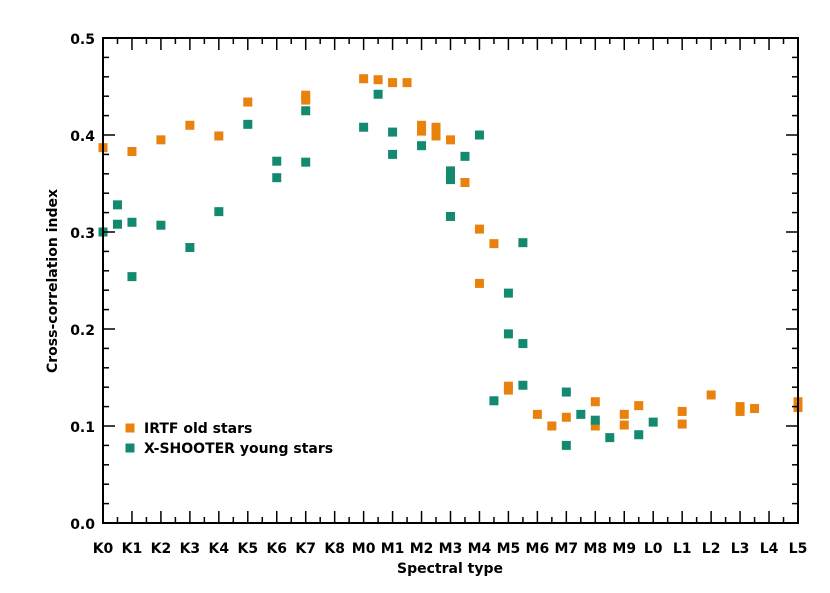  What do you see at coordinates (450, 569) in the screenshot?
I see `x-axis-title: Spectral type` at bounding box center [450, 569].